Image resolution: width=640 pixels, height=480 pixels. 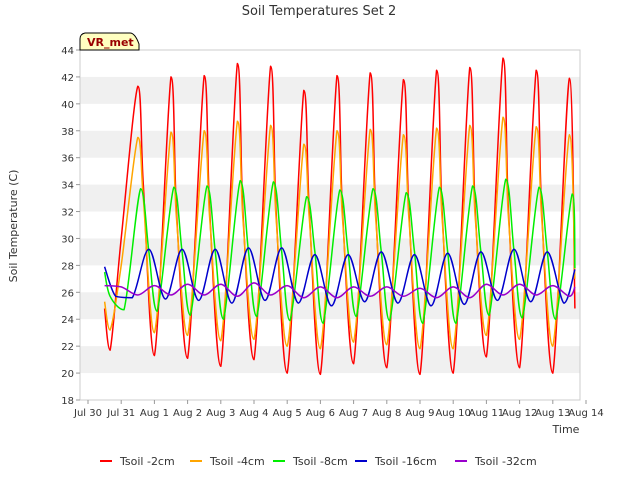 I want to click on x-tick-label: Aug 7, so click(x=353, y=413).